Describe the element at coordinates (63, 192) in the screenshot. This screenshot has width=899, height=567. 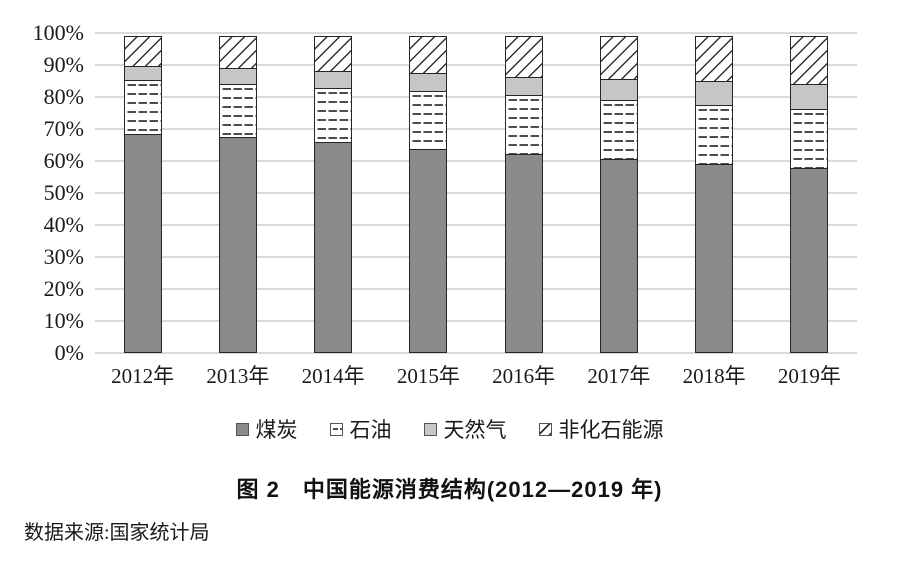
I see `y-tick-label: 50%` at that location.